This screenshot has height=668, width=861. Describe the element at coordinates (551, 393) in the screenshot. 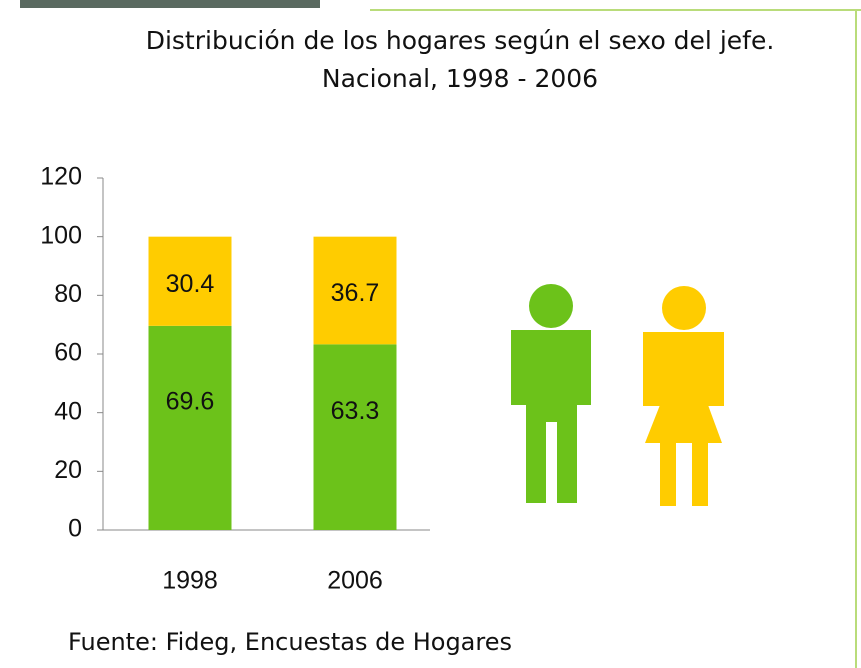

I see `man-icon` at that location.